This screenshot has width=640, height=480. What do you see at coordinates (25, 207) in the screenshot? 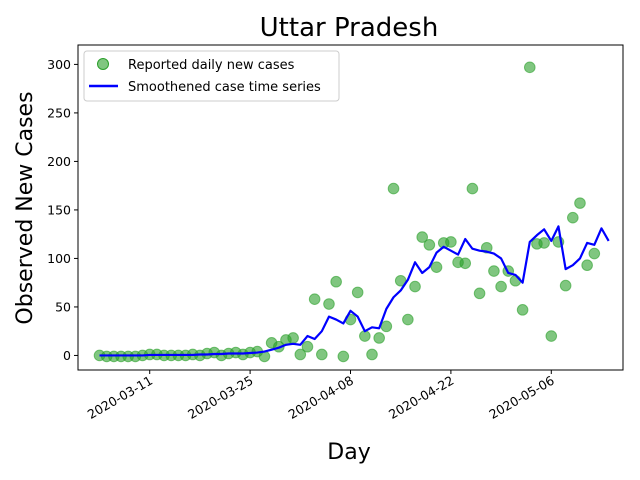
I see `y-axis-label: Observed New Cases` at bounding box center [25, 207].